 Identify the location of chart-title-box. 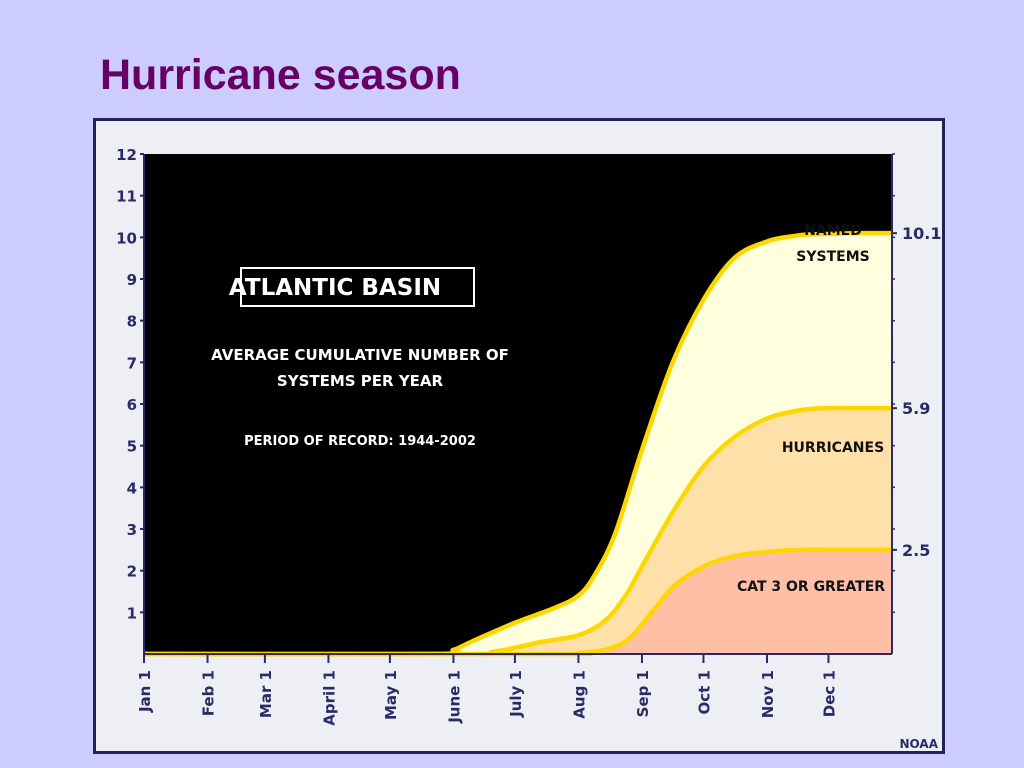
(357, 287).